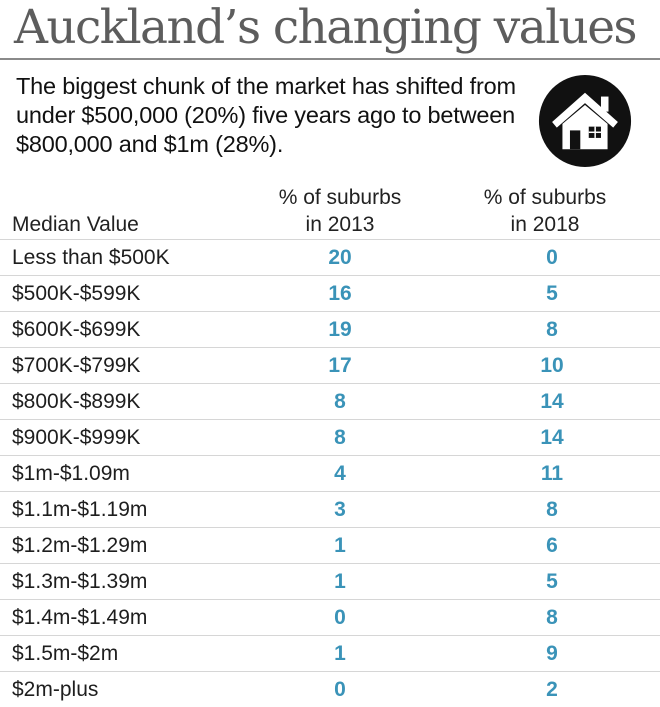  What do you see at coordinates (340, 257) in the screenshot?
I see `value-2013: 20` at bounding box center [340, 257].